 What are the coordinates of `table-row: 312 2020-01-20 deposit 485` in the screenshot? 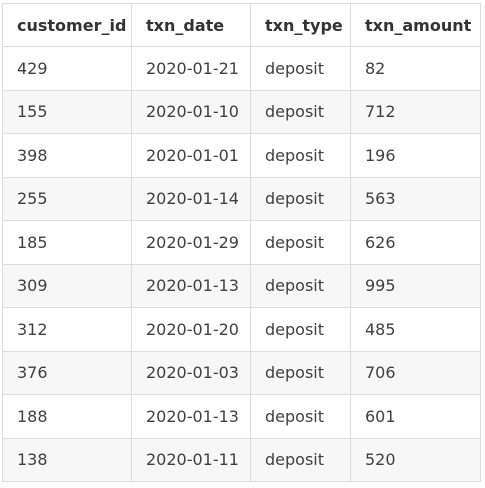 It's located at (241, 329).